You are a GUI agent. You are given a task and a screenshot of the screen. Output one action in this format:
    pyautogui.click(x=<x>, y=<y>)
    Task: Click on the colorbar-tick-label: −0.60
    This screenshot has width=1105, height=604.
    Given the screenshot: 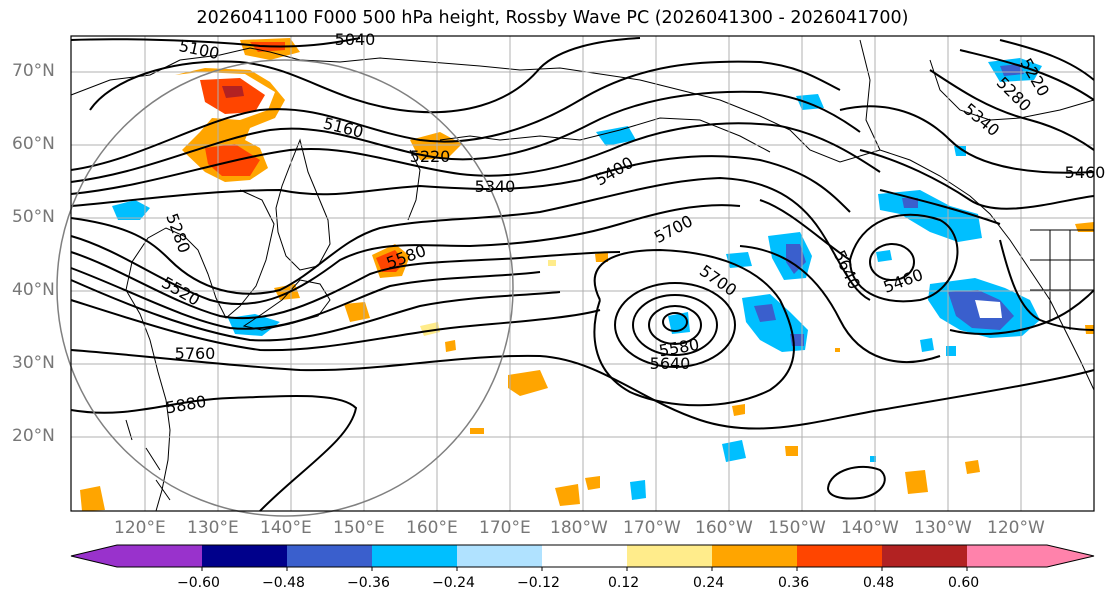 What is the action you would take?
    pyautogui.click(x=198, y=583)
    